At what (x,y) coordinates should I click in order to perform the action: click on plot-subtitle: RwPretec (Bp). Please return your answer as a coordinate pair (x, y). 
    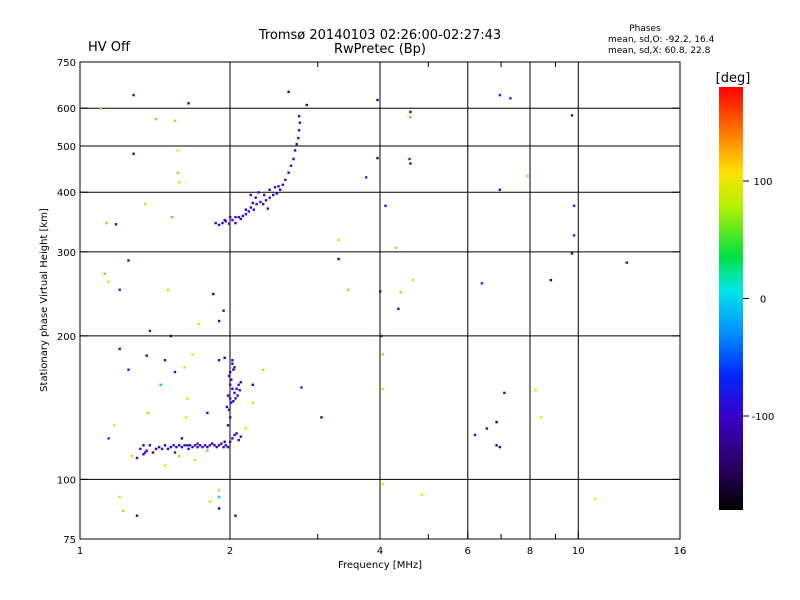
    Looking at the image, I should click on (380, 49).